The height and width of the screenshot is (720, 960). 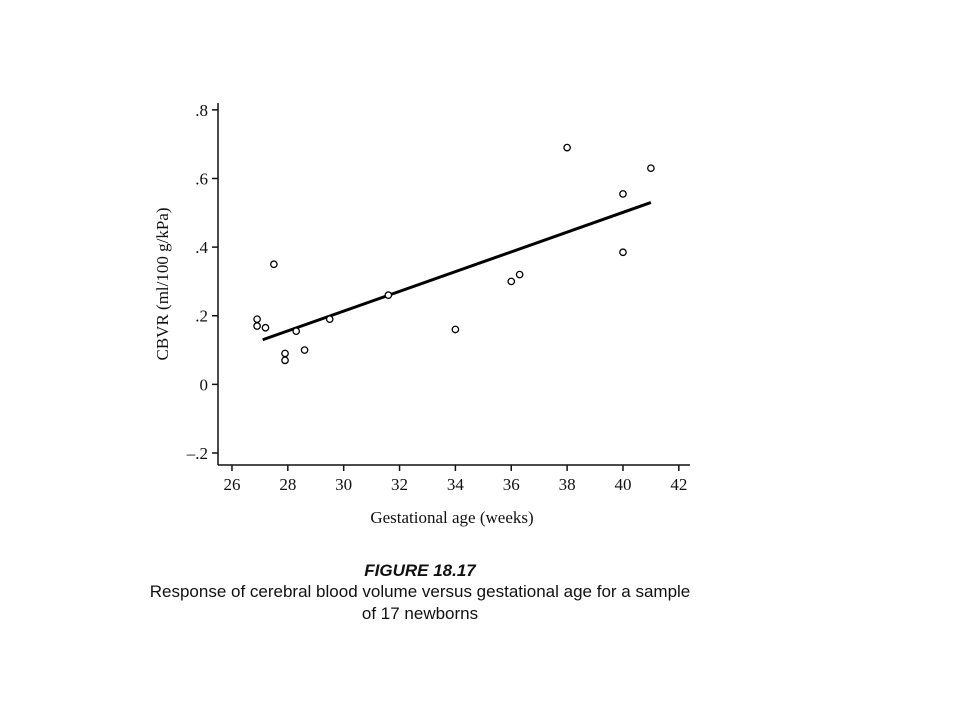 What do you see at coordinates (420, 570) in the screenshot?
I see `figure-label: FIGURE 18.17` at bounding box center [420, 570].